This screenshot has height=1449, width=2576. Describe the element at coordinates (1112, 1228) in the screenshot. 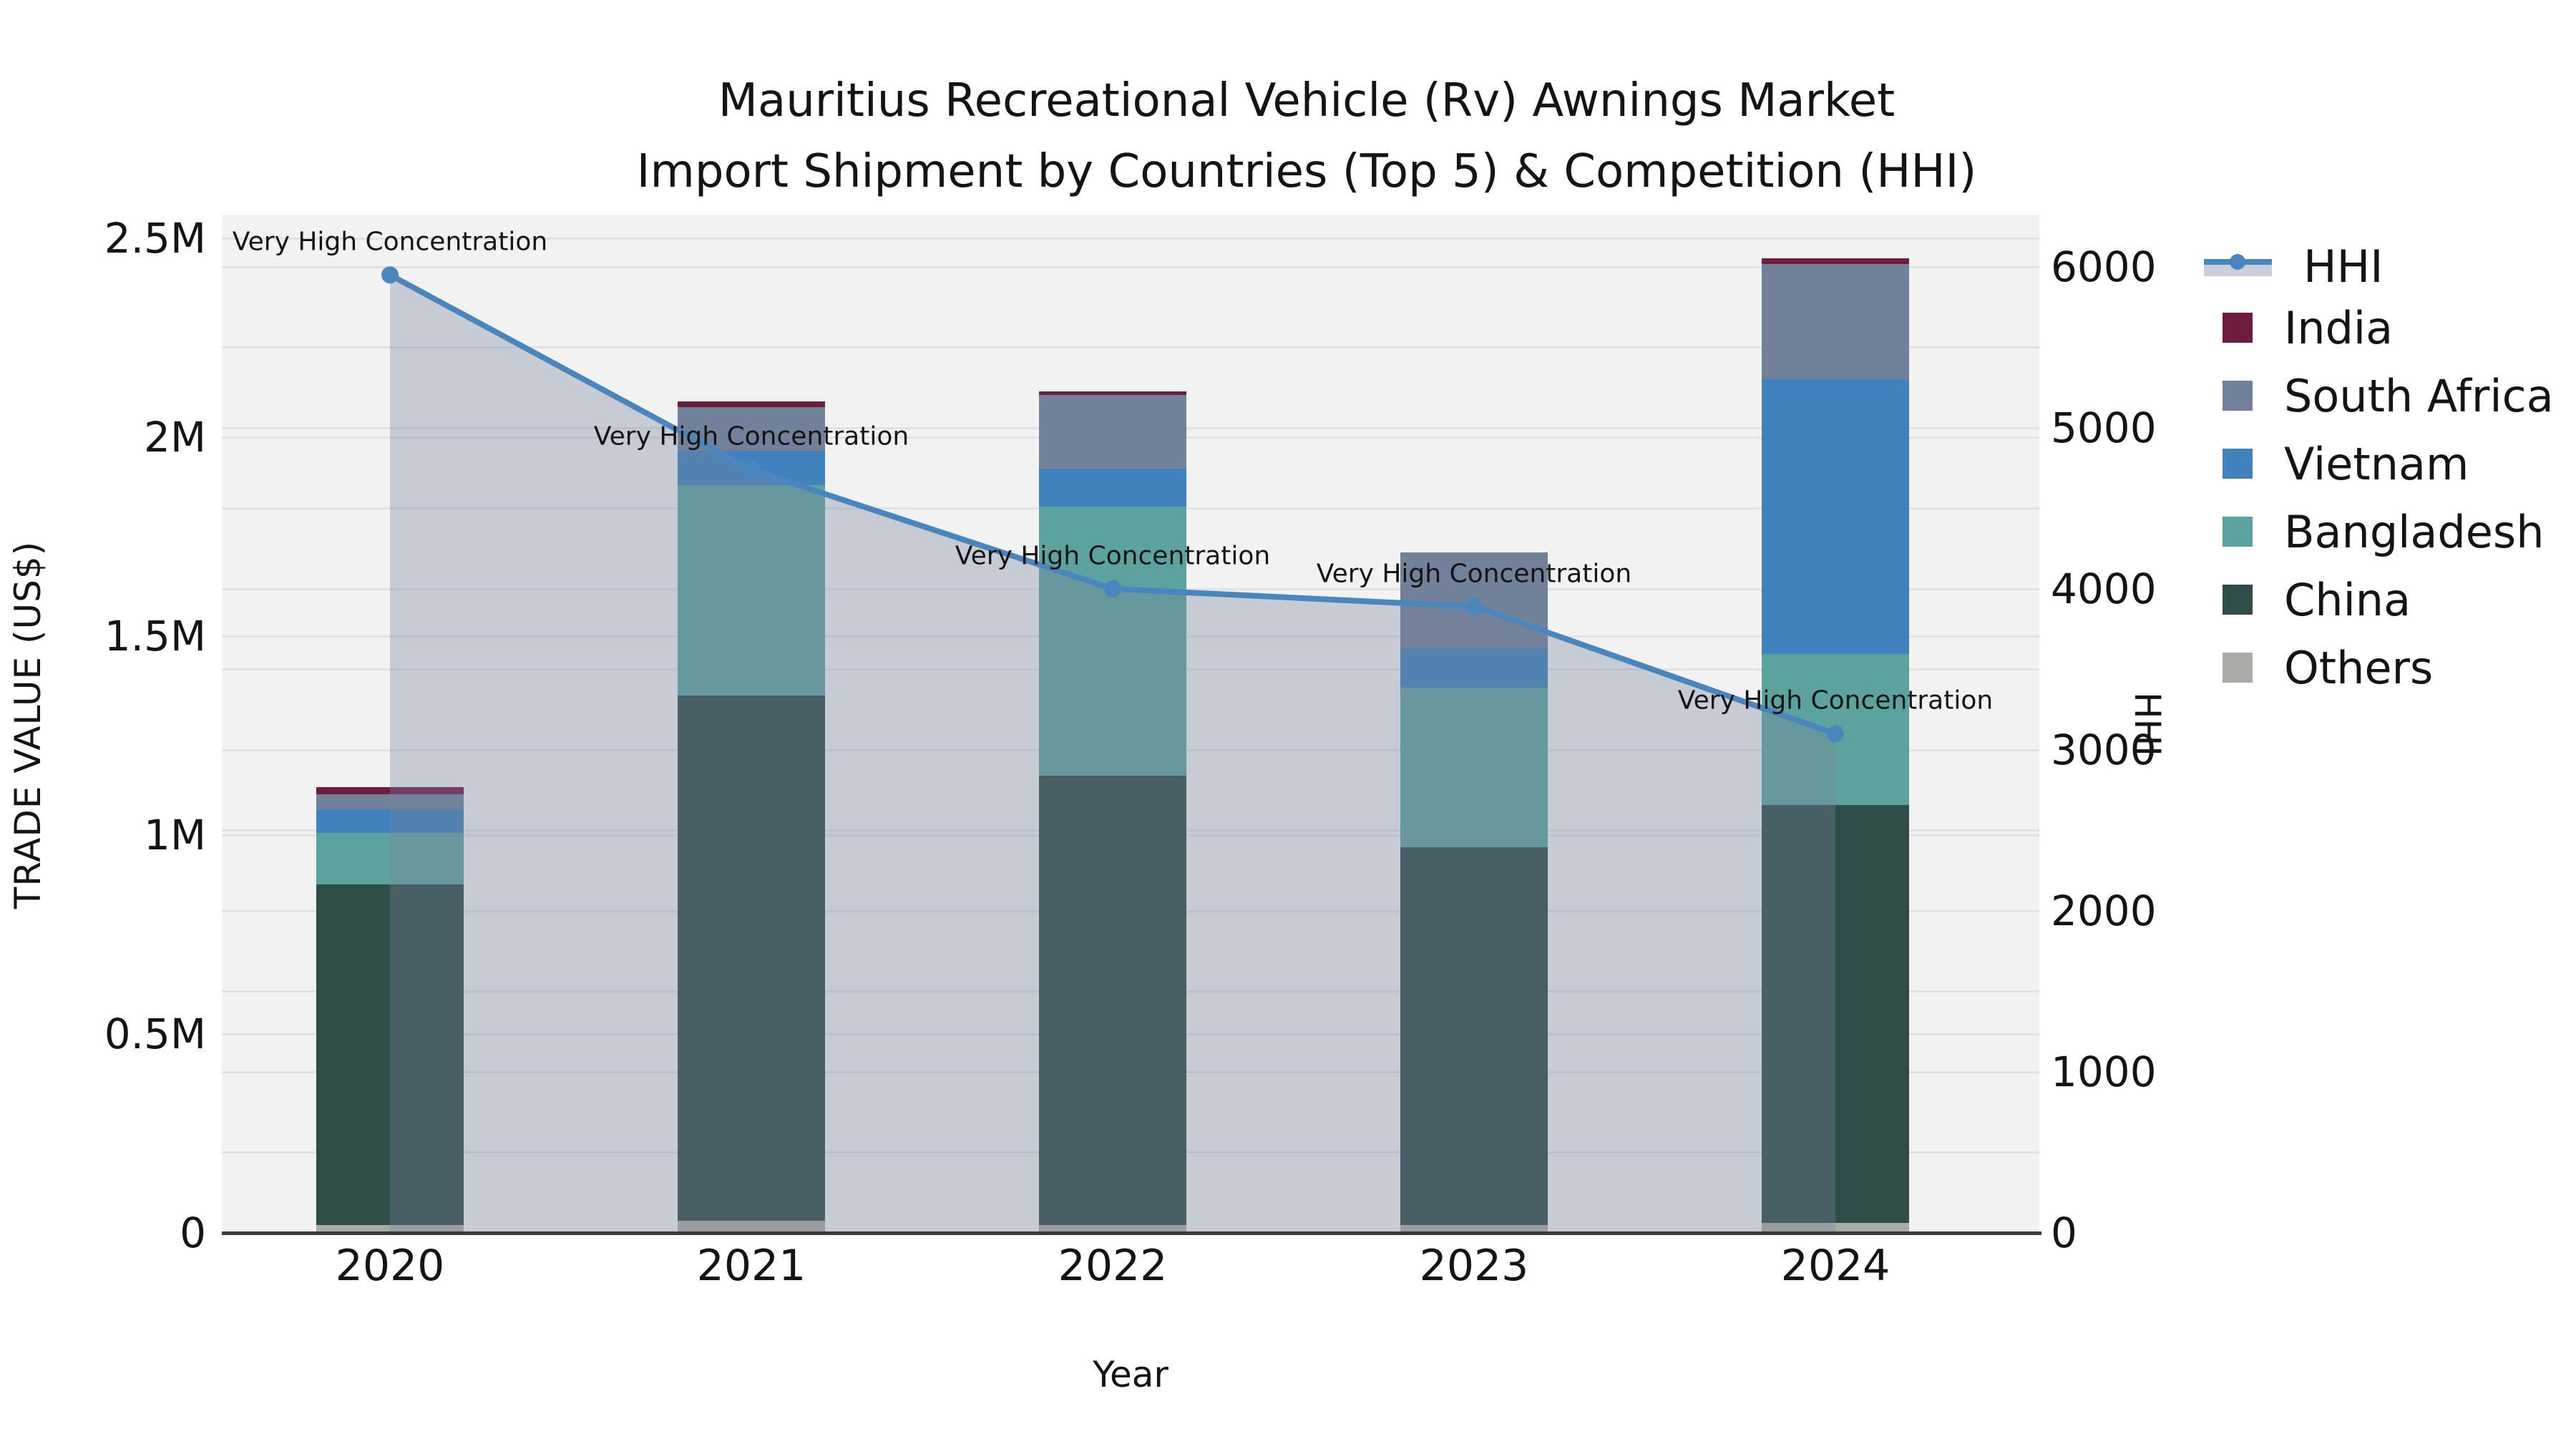

I see `bar-segment-others-2022` at that location.